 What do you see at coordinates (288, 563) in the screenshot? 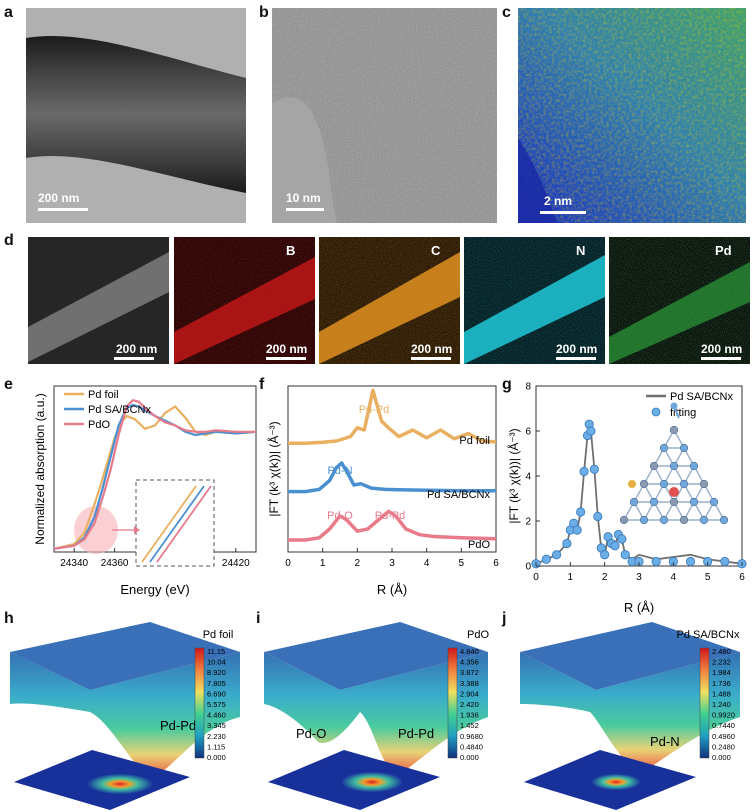
I see `f-xtick-0: 0` at bounding box center [288, 563].